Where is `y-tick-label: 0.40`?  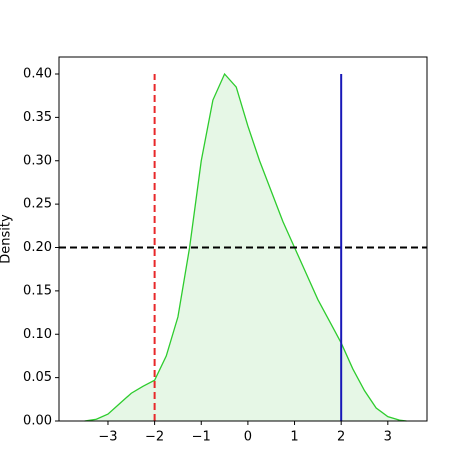 y-tick-label: 0.40 is located at coordinates (37, 74).